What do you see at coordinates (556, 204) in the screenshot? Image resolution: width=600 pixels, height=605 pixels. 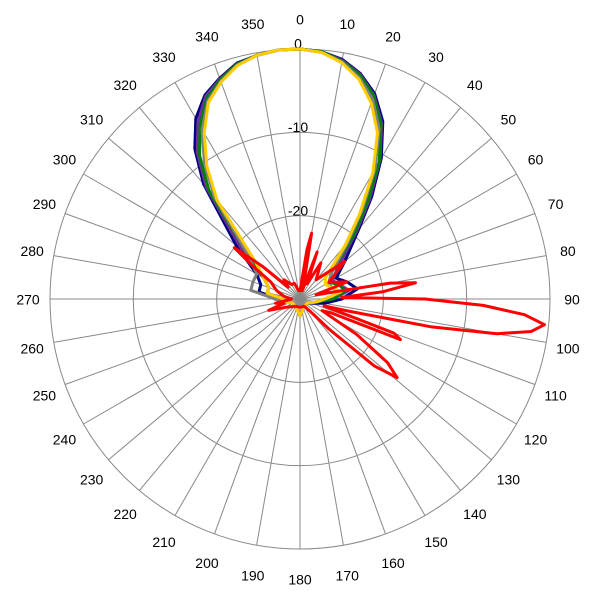 I see `theta-tick-label: 70` at bounding box center [556, 204].